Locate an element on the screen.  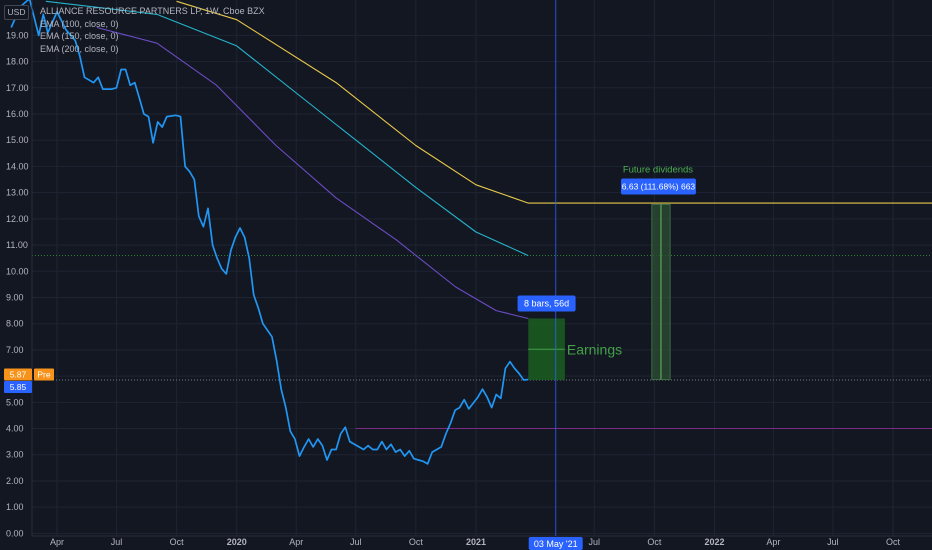
x-tick-label: 2022 is located at coordinates (715, 542).